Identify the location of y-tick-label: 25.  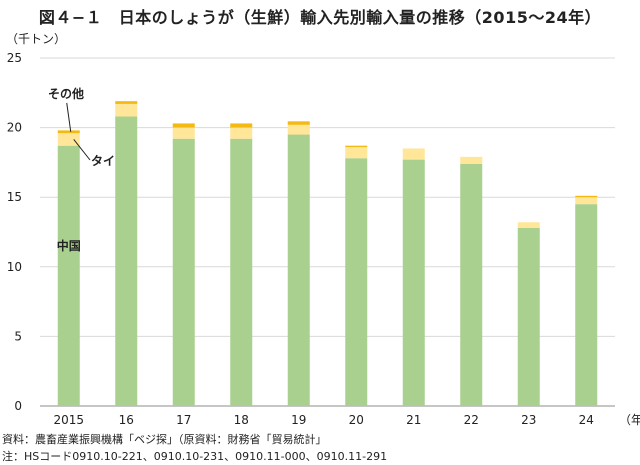
(14, 58).